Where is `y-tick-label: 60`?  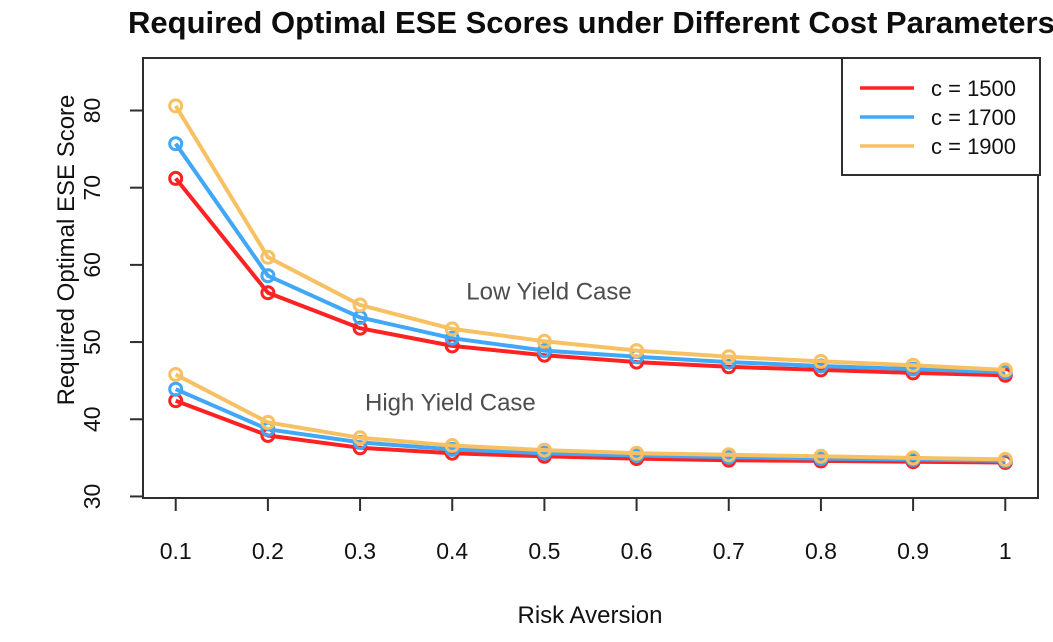
y-tick-label: 60 is located at coordinates (92, 265).